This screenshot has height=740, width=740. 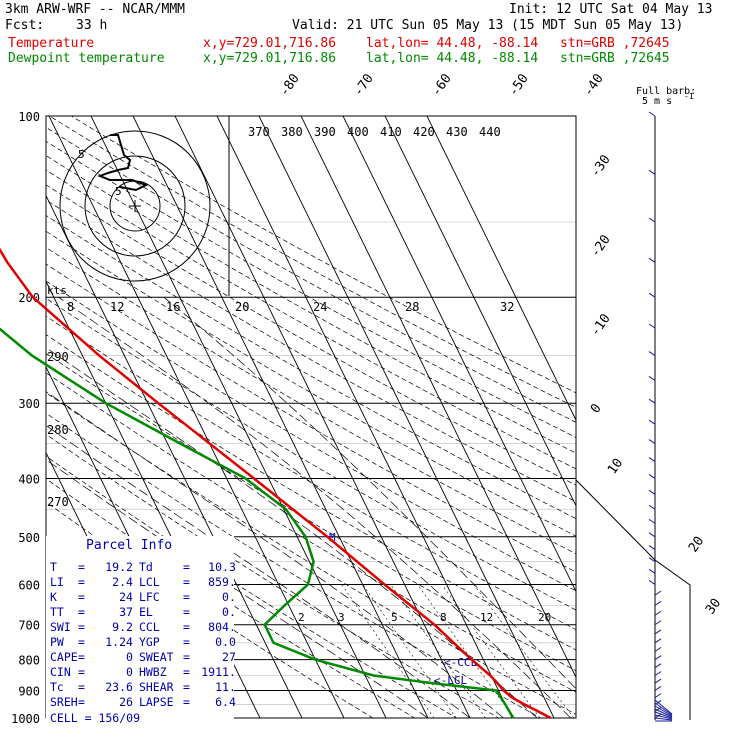 What do you see at coordinates (118, 191) in the screenshot?
I see `hodograph-ring-label-2: 5` at bounding box center [118, 191].